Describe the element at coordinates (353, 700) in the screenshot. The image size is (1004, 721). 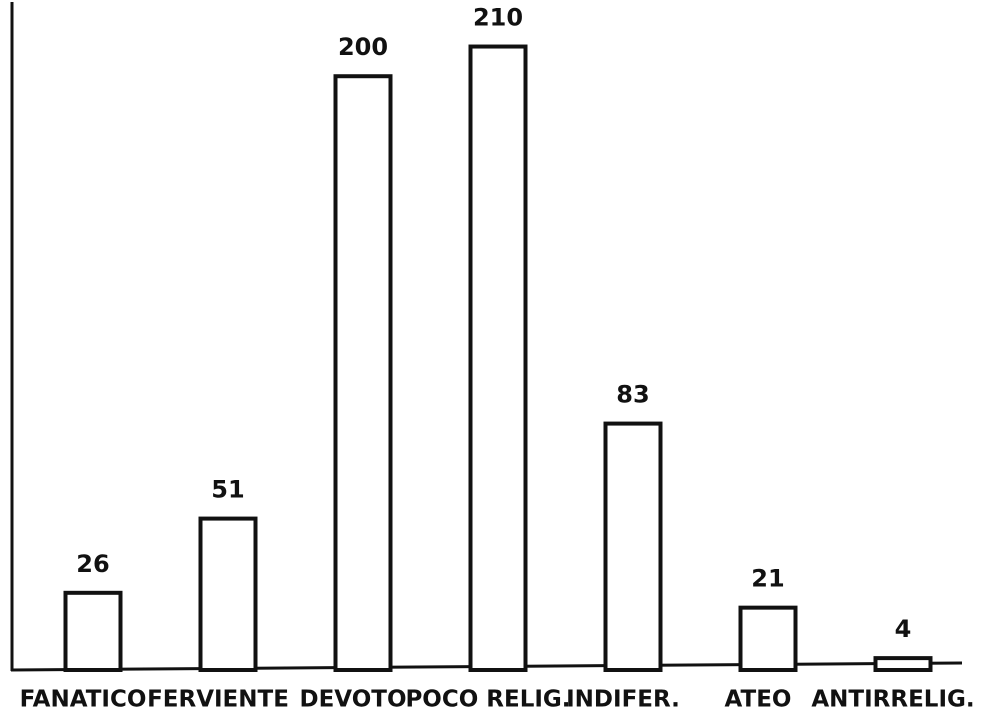
I see `x-tick-label: DEVOTO` at that location.